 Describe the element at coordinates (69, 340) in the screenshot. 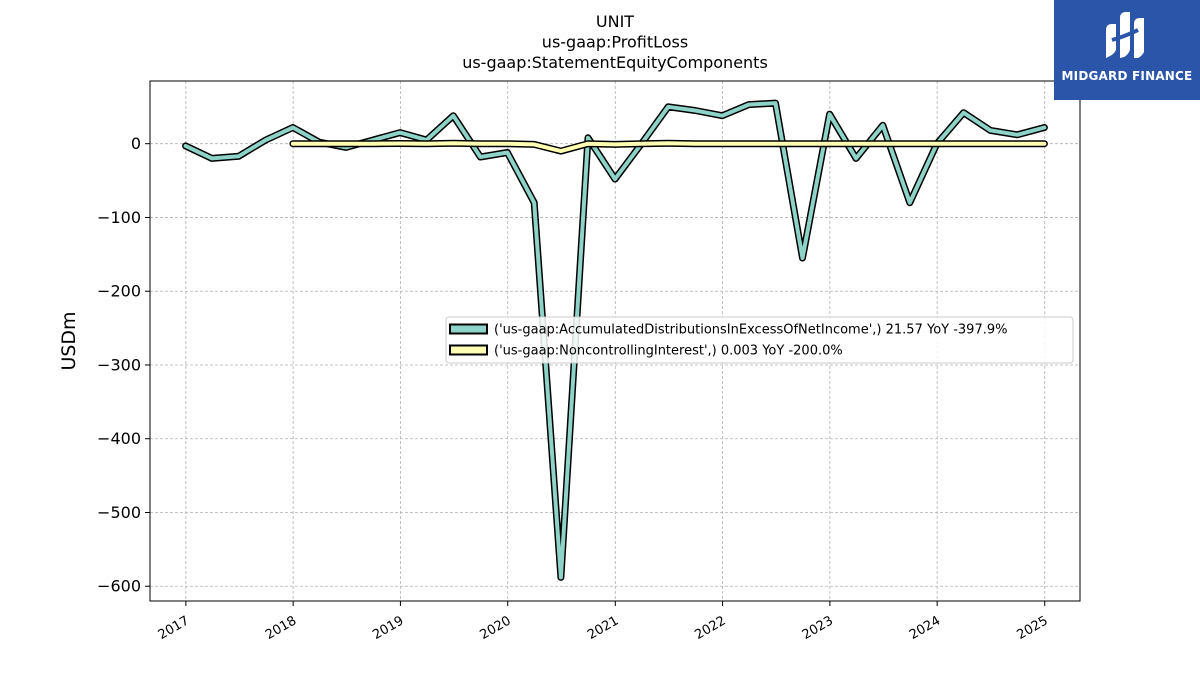

I see `y-axis-label: USDm` at that location.